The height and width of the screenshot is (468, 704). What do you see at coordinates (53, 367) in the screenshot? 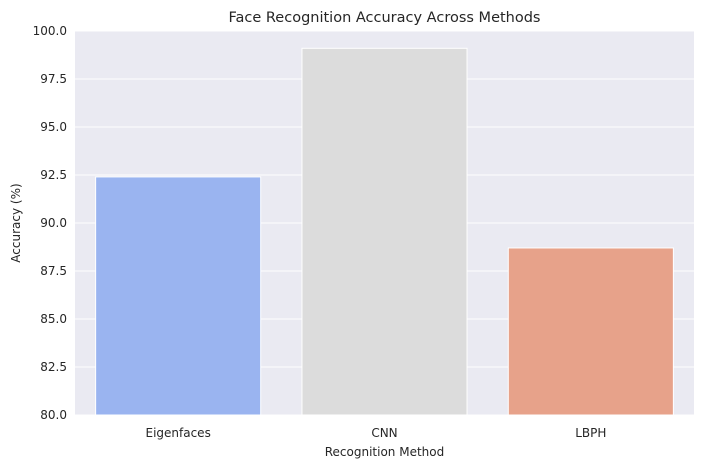
I see `y-tick-label: 82.5` at bounding box center [53, 367].